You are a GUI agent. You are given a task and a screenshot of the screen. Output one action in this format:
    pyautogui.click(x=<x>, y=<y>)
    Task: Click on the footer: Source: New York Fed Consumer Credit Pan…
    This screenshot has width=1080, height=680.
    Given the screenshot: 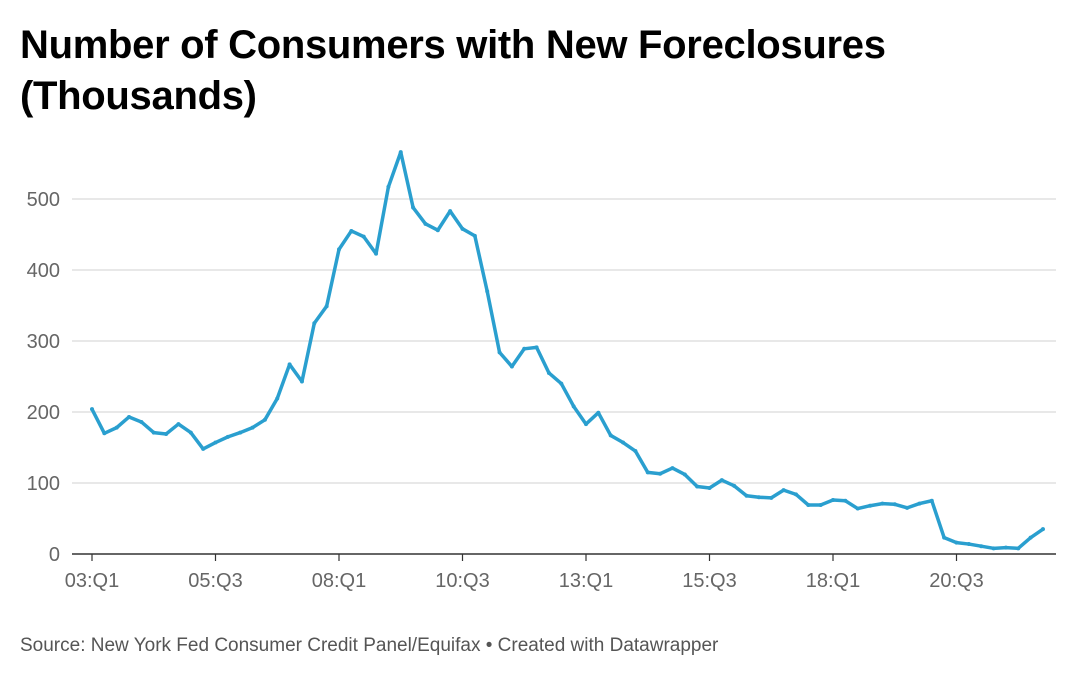 What is the action you would take?
    pyautogui.click(x=369, y=646)
    